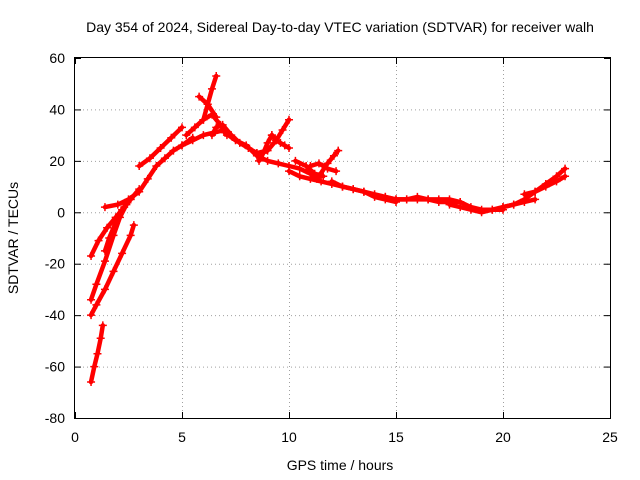 The width and height of the screenshot is (640, 480). I want to click on x-axis-label: GPS time / hours, so click(340, 465).